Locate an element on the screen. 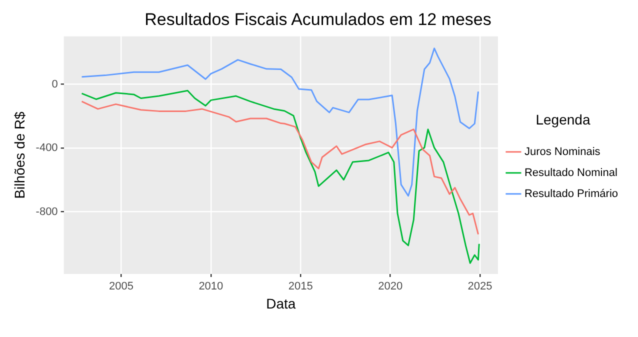  x-tick-label: 2020 is located at coordinates (390, 286).